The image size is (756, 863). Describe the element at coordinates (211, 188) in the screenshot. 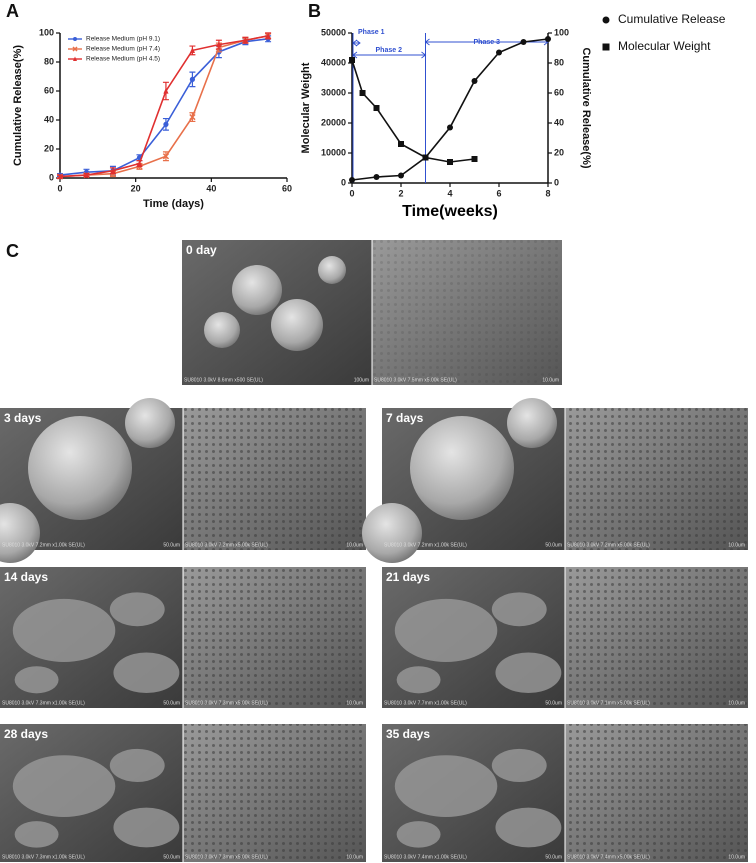

I see `x-tick-label: 40` at that location.